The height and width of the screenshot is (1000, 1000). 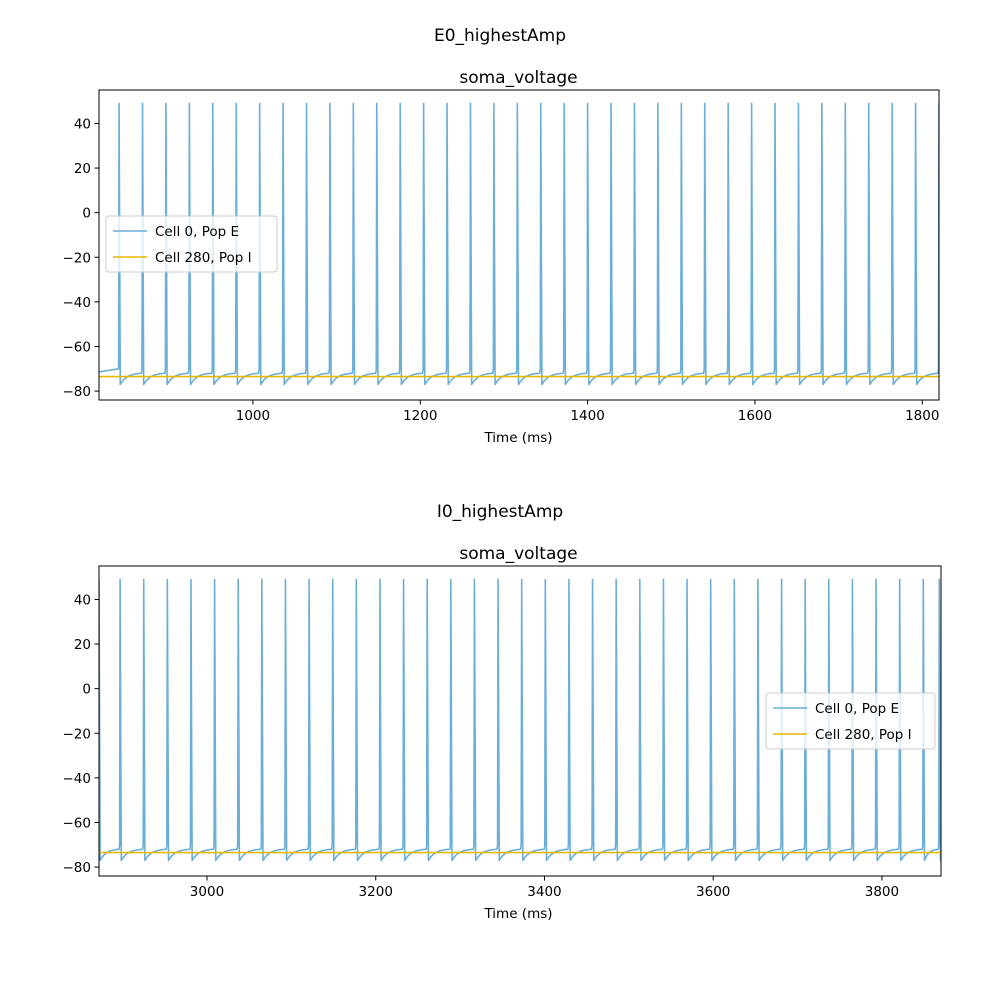 I want to click on chart-1-legend-label-cell-0: Cell 0, Pop E, so click(x=197, y=232).